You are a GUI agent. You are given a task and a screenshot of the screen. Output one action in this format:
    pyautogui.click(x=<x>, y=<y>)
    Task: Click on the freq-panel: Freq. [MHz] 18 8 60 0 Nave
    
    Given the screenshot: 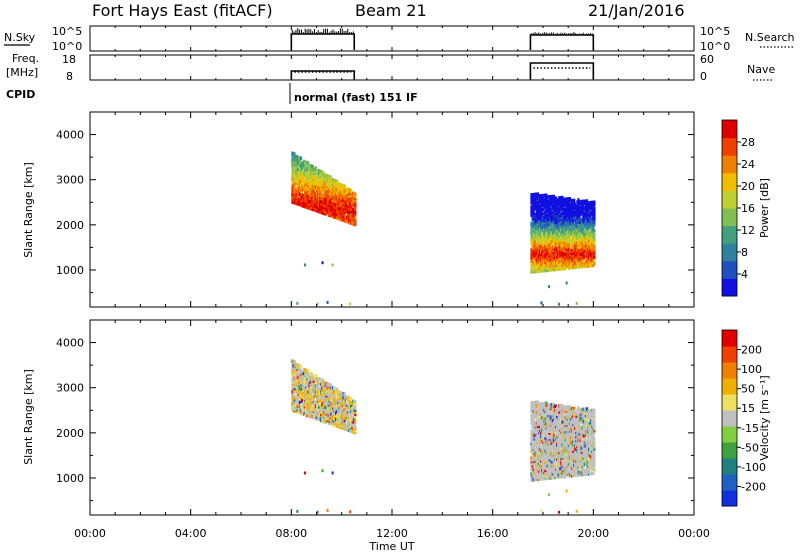 What is the action you would take?
    pyautogui.click(x=390, y=67)
    